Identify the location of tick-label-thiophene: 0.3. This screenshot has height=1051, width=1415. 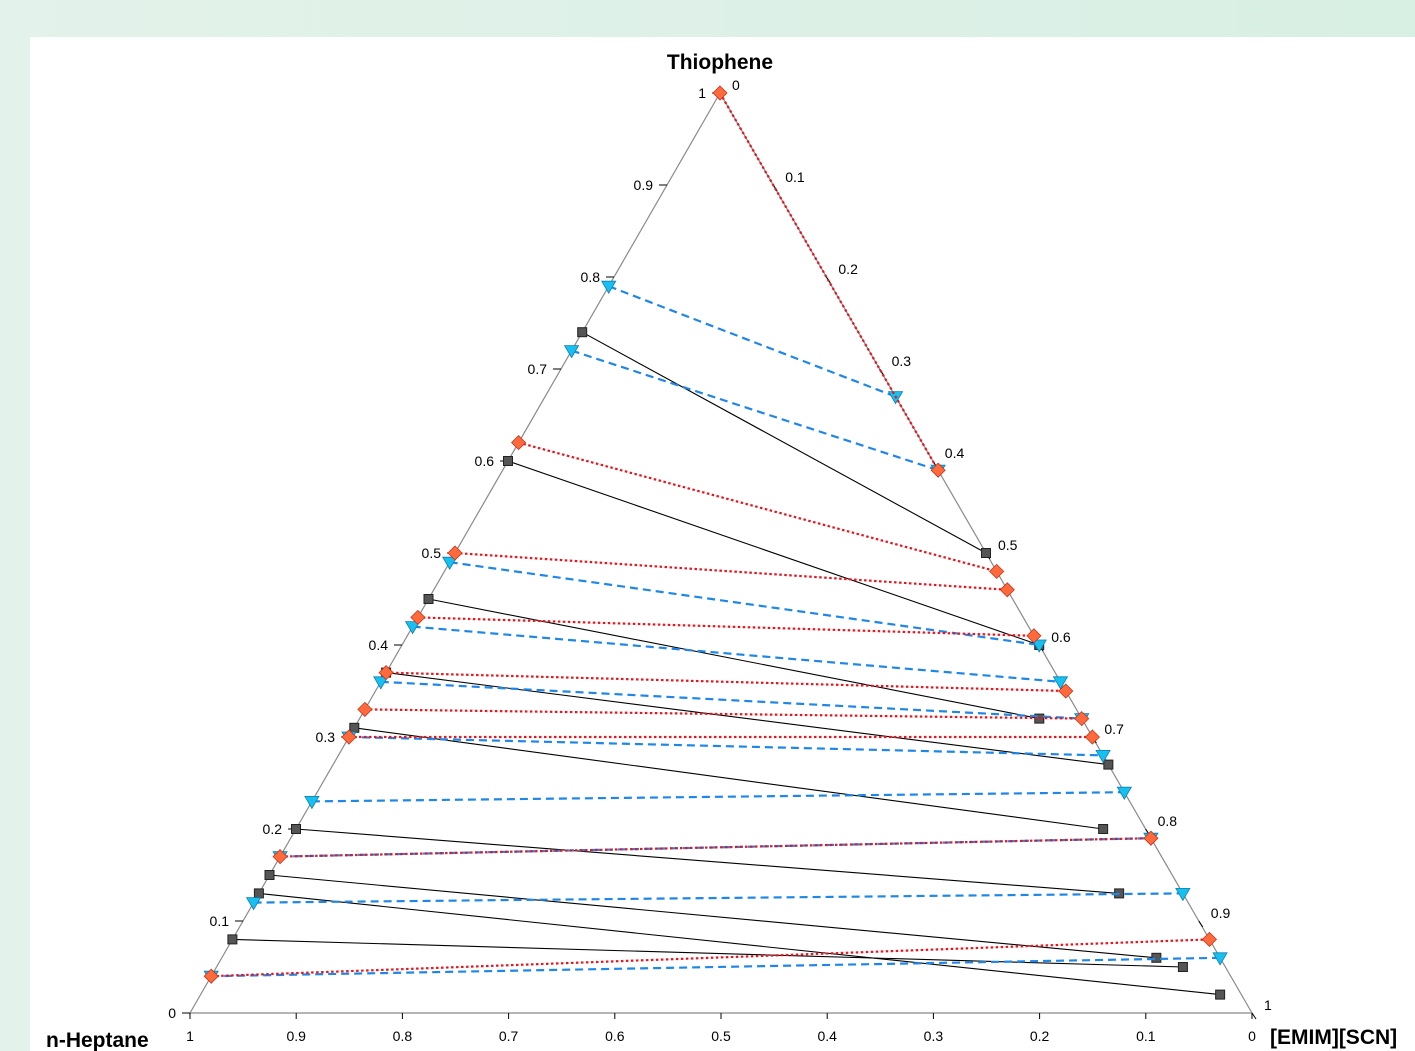
(326, 737).